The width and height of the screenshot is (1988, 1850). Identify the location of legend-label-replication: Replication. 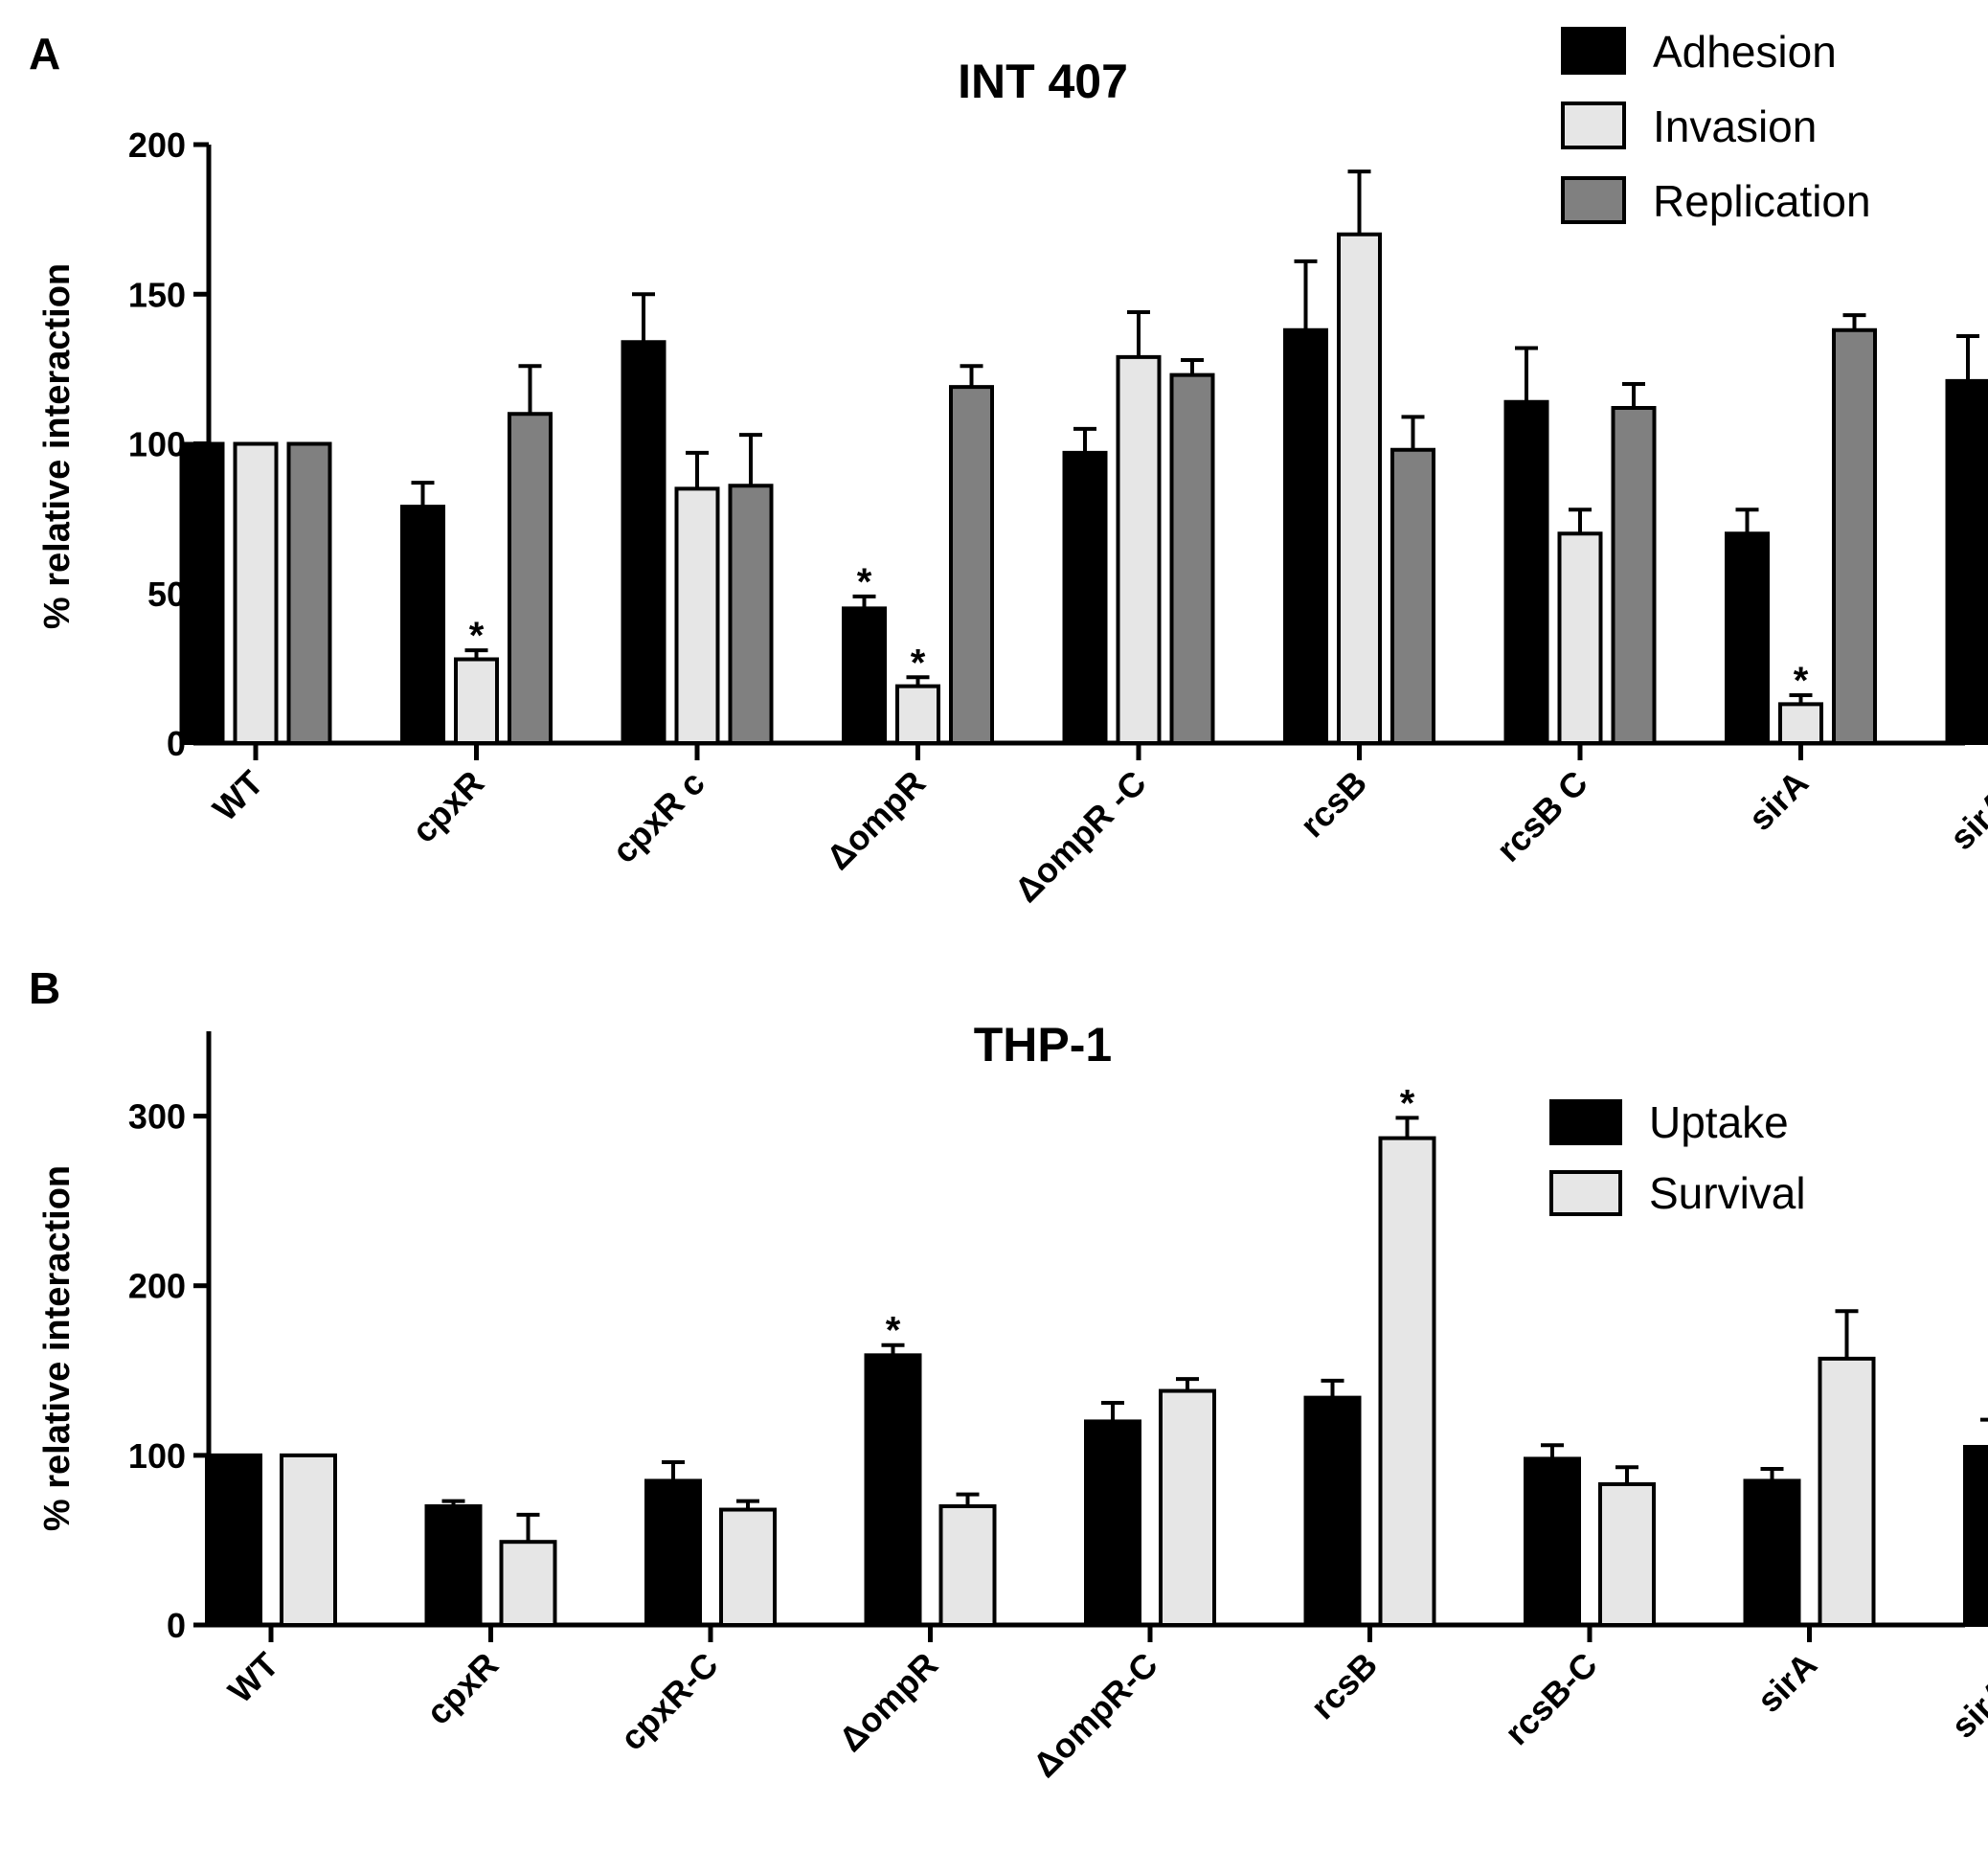
(1762, 201).